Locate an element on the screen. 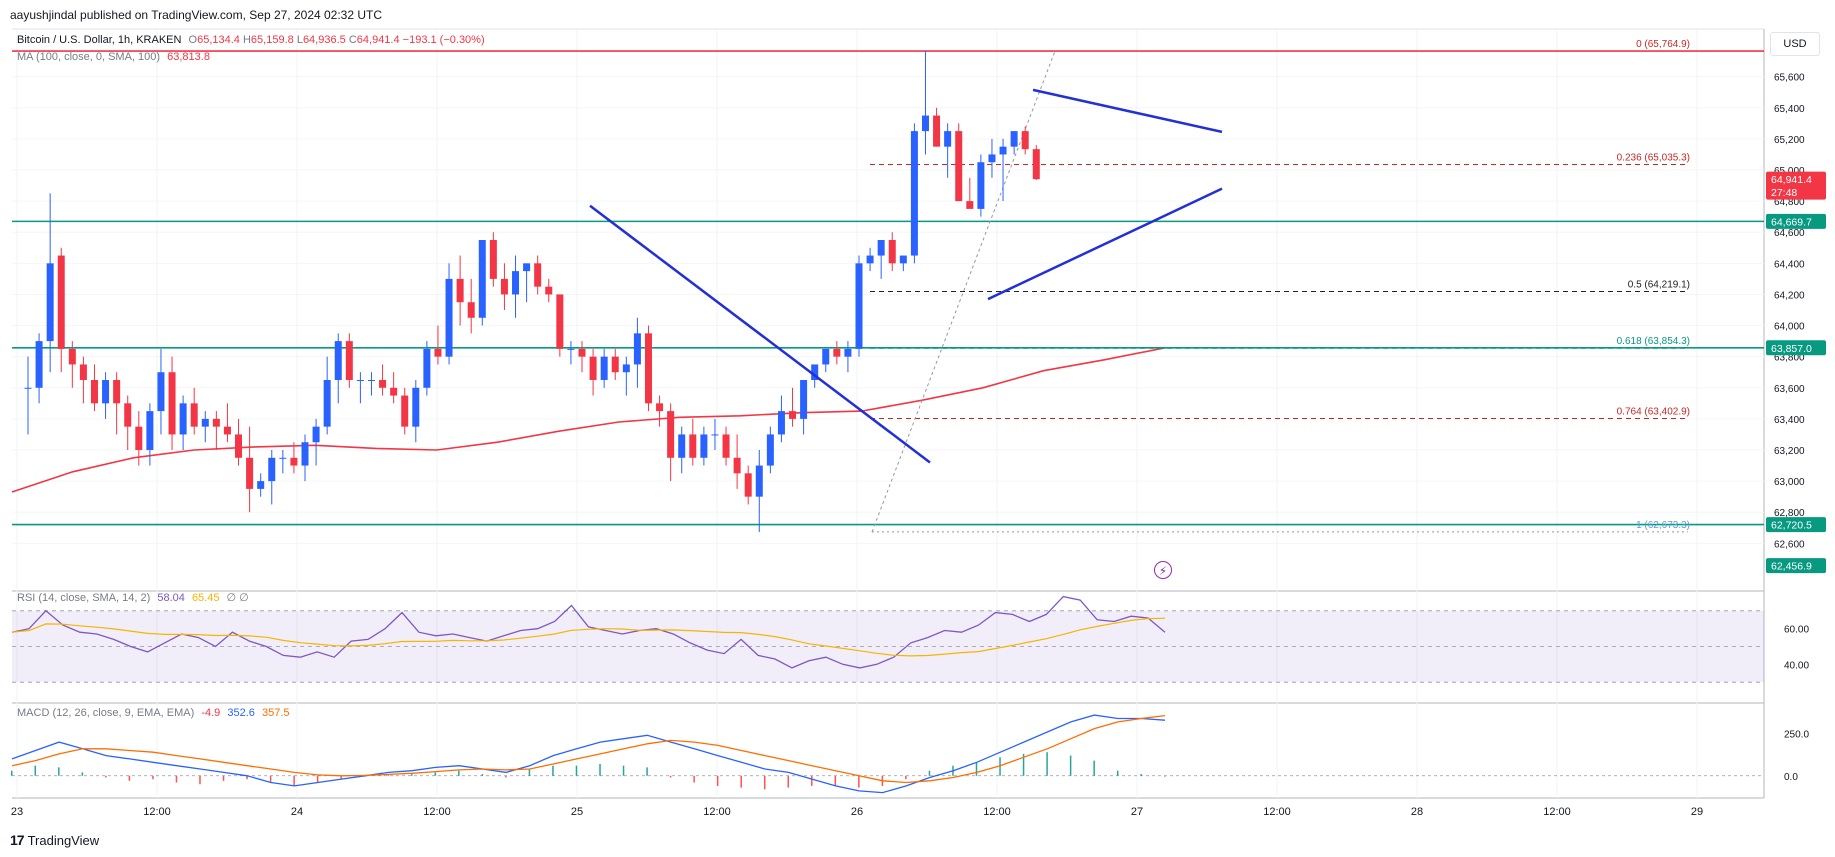 Image resolution: width=1835 pixels, height=857 pixels. price-tick-label: 63,600 is located at coordinates (1789, 389).